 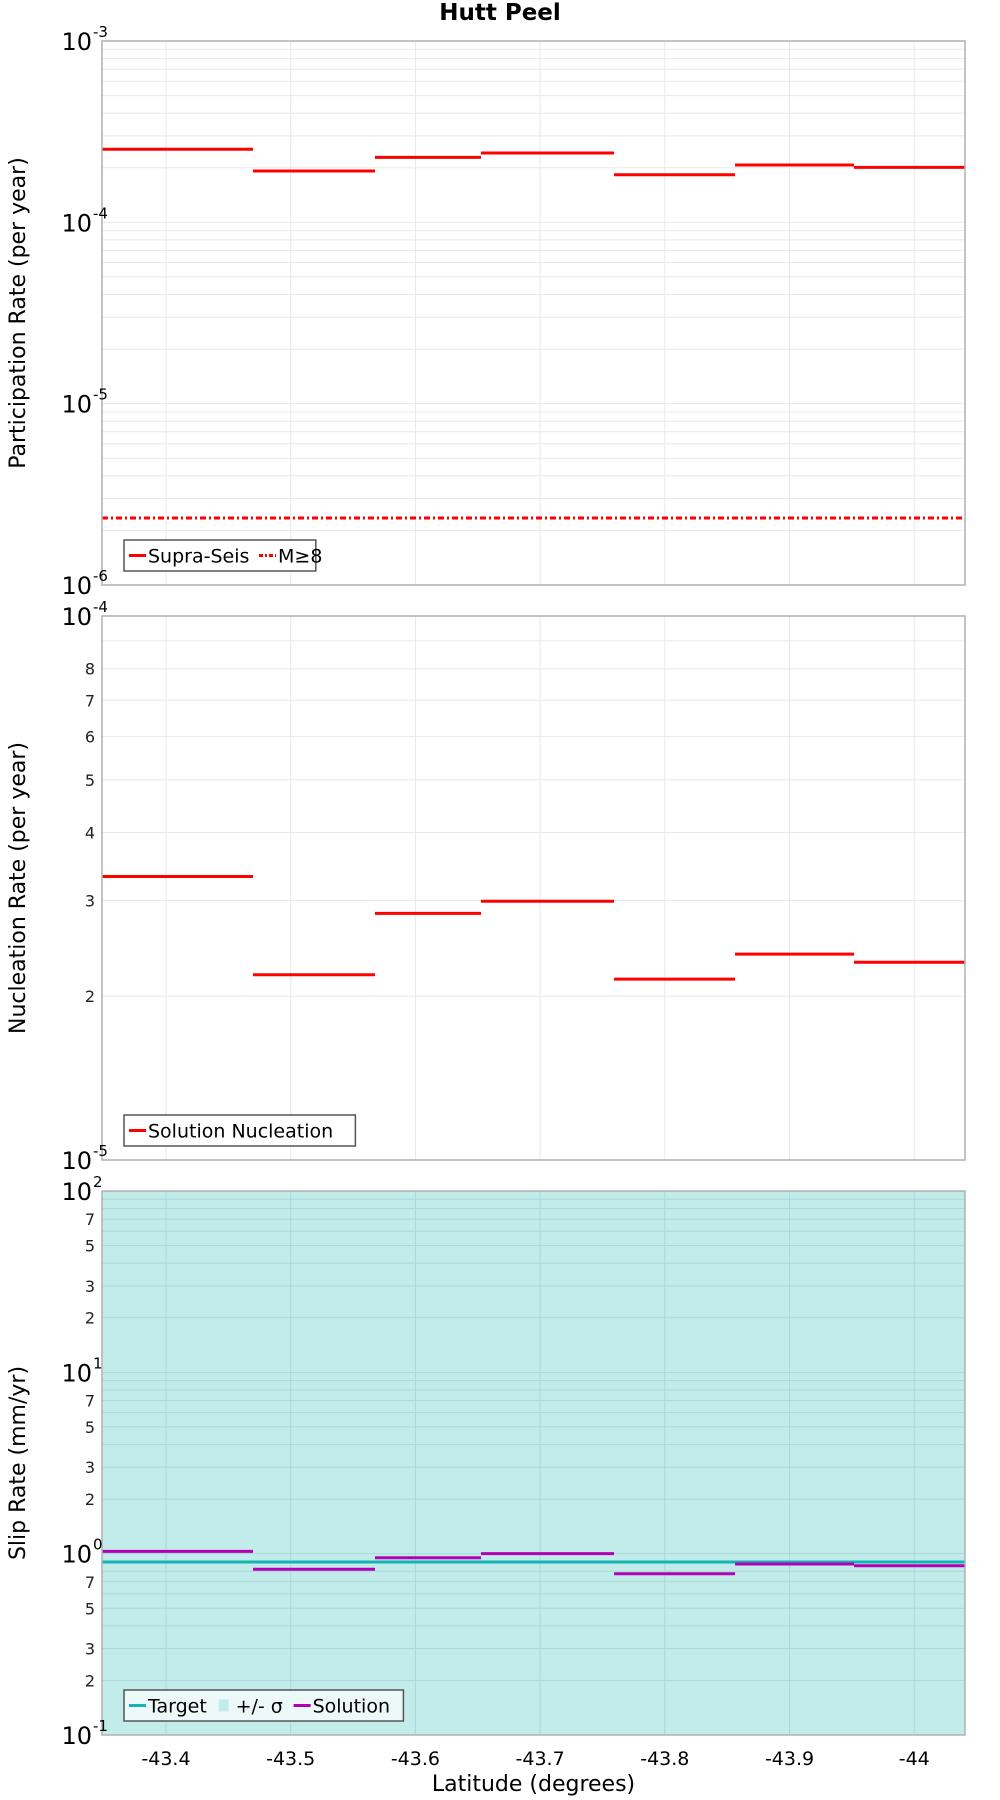 I want to click on legend-label: Supra-Seis, so click(x=198, y=557).